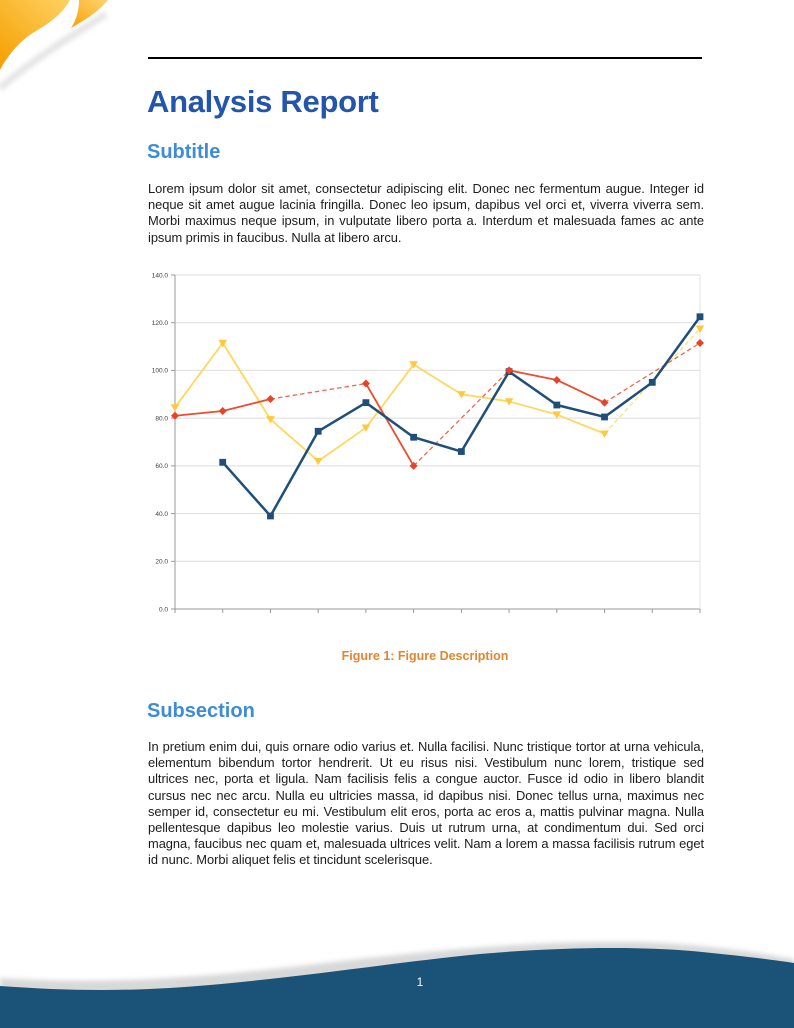  I want to click on corner-shadow-arc-icon, so click(54, 51).